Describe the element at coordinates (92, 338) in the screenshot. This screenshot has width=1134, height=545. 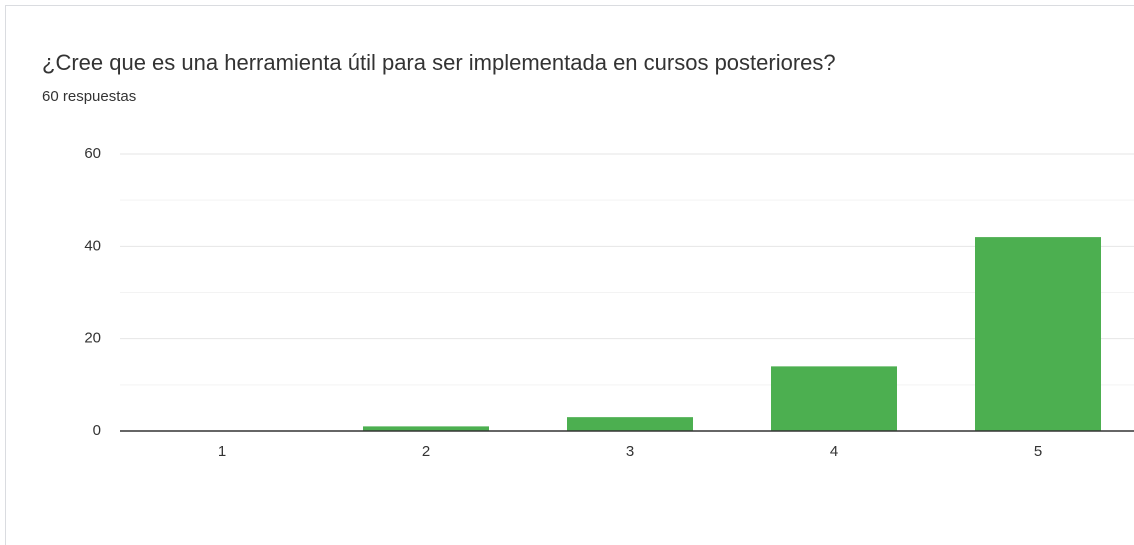
I see `y-tick-label: 20` at that location.